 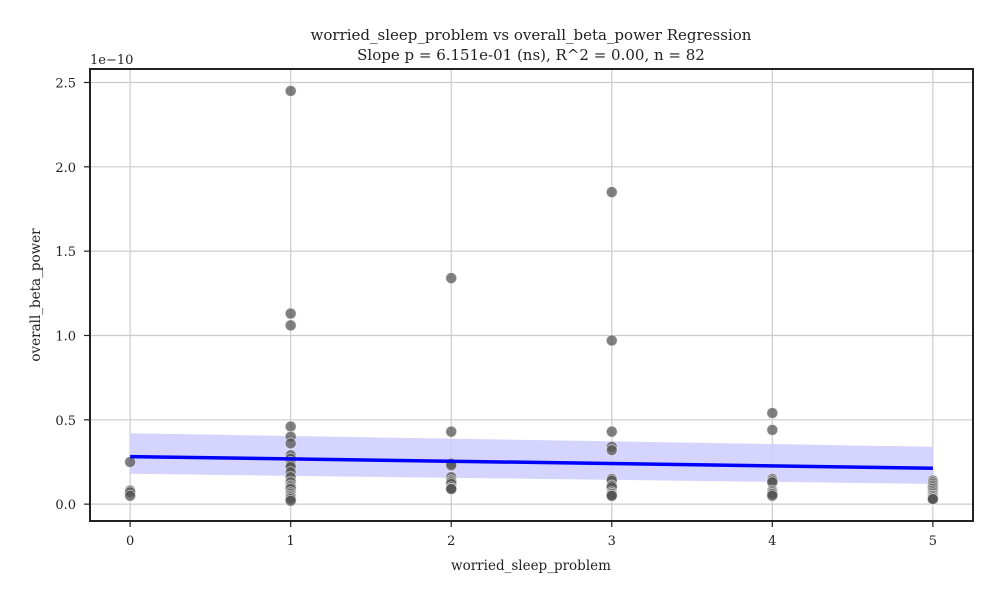 I want to click on y-tick-label: 0.0, so click(x=65, y=505).